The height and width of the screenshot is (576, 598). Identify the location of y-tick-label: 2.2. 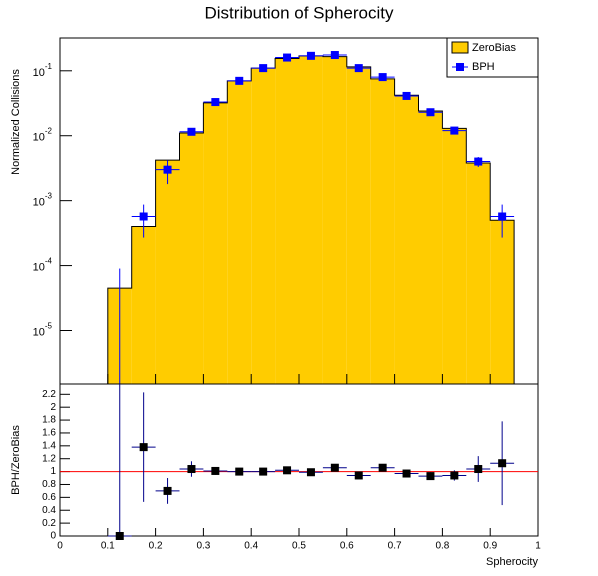
(49, 394).